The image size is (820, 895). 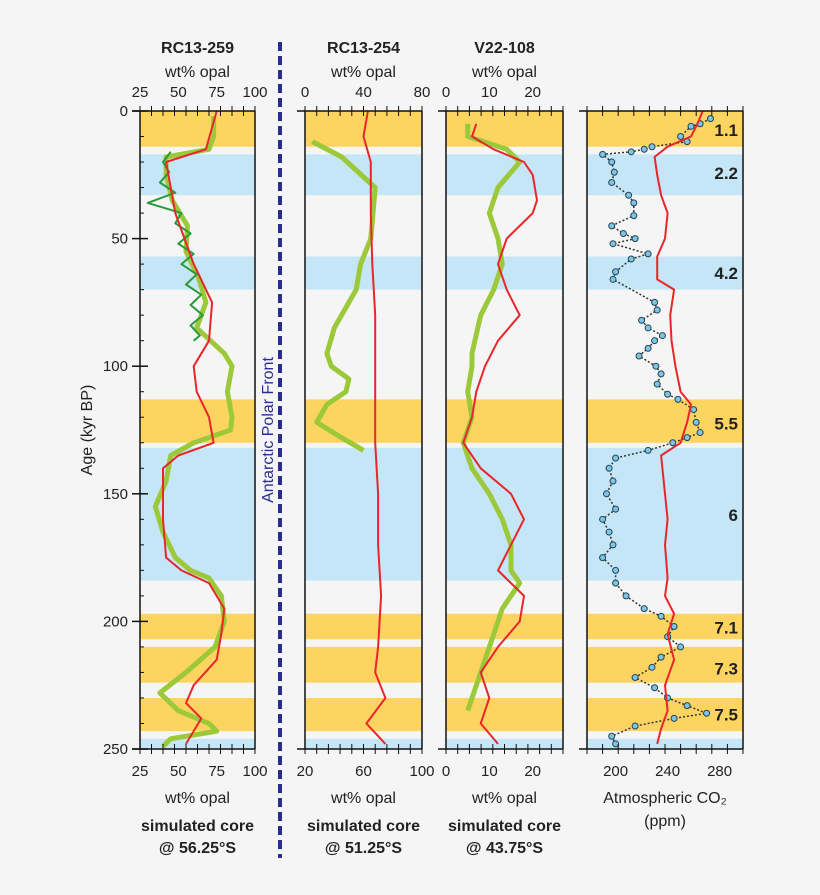 I want to click on top-tick-label: 75, so click(x=216, y=92).